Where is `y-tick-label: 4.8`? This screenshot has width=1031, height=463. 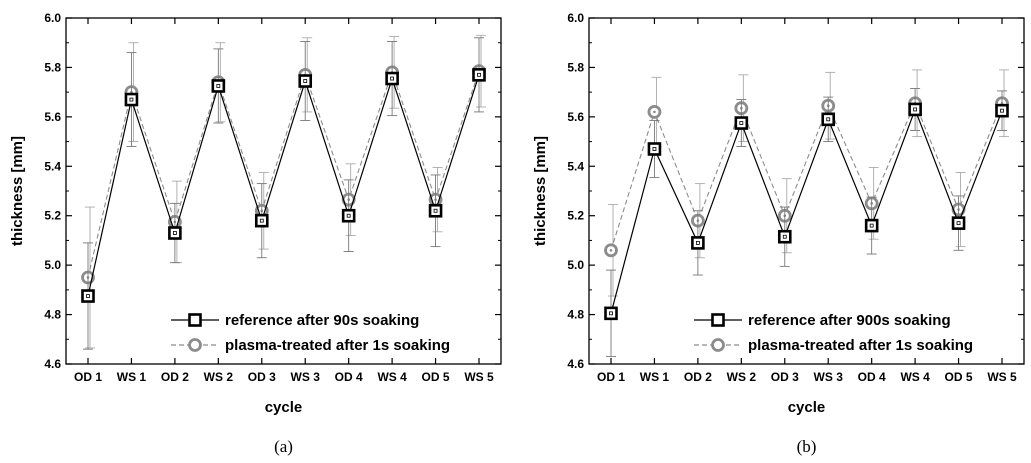
y-tick-label: 4.8 is located at coordinates (575, 315).